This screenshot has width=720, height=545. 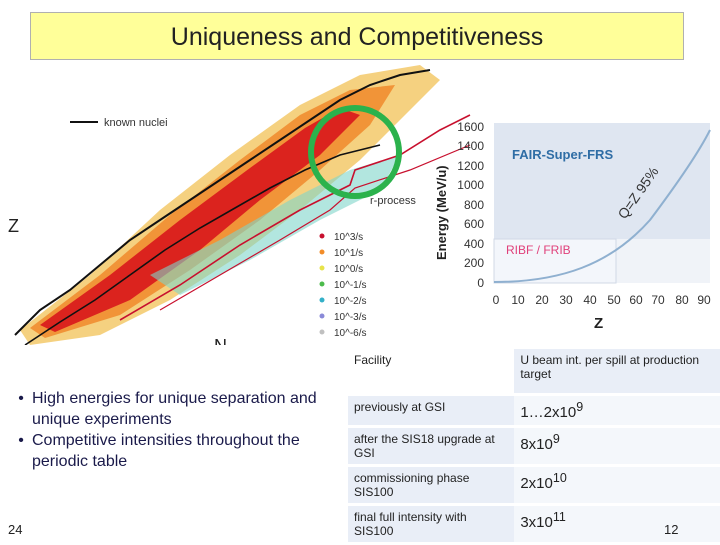 What do you see at coordinates (431, 410) in the screenshot?
I see `facility-cell: previously at GSI` at bounding box center [431, 410].